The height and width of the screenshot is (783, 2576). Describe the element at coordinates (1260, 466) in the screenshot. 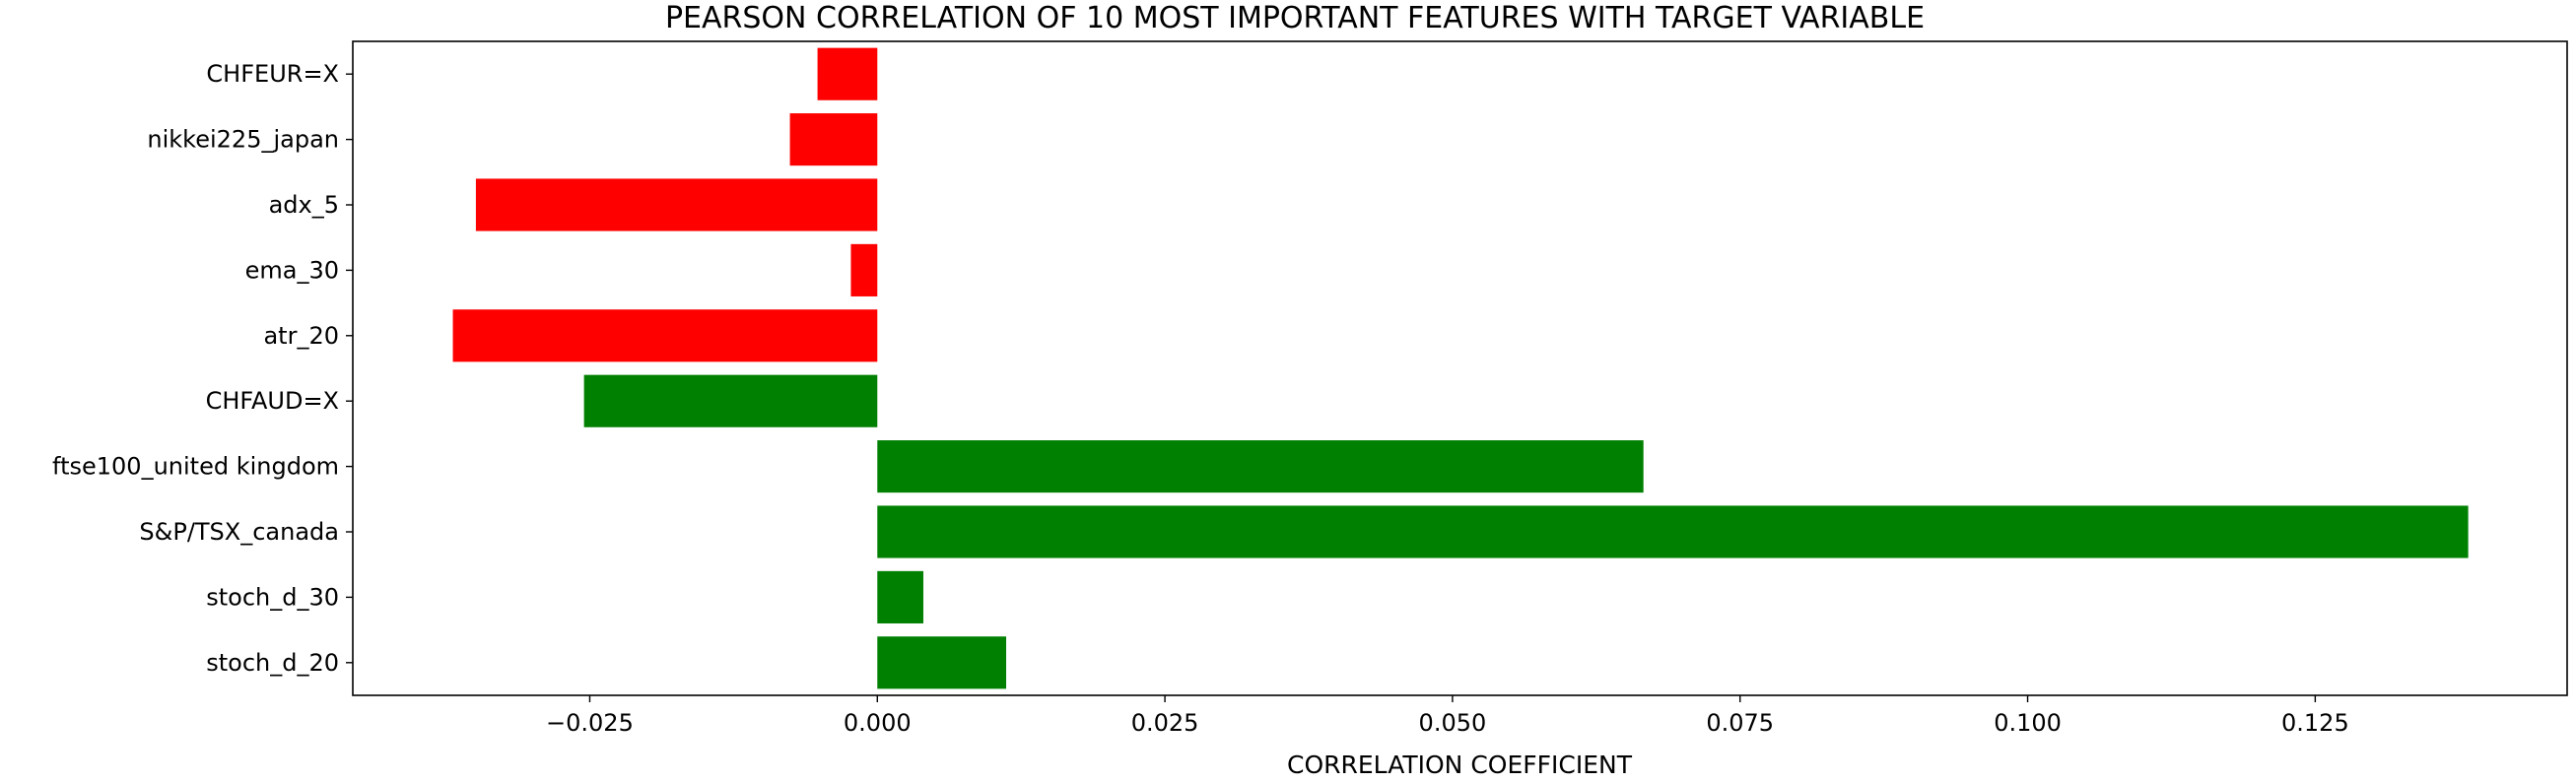

I see `bar-ftse100-united-kingdom` at that location.